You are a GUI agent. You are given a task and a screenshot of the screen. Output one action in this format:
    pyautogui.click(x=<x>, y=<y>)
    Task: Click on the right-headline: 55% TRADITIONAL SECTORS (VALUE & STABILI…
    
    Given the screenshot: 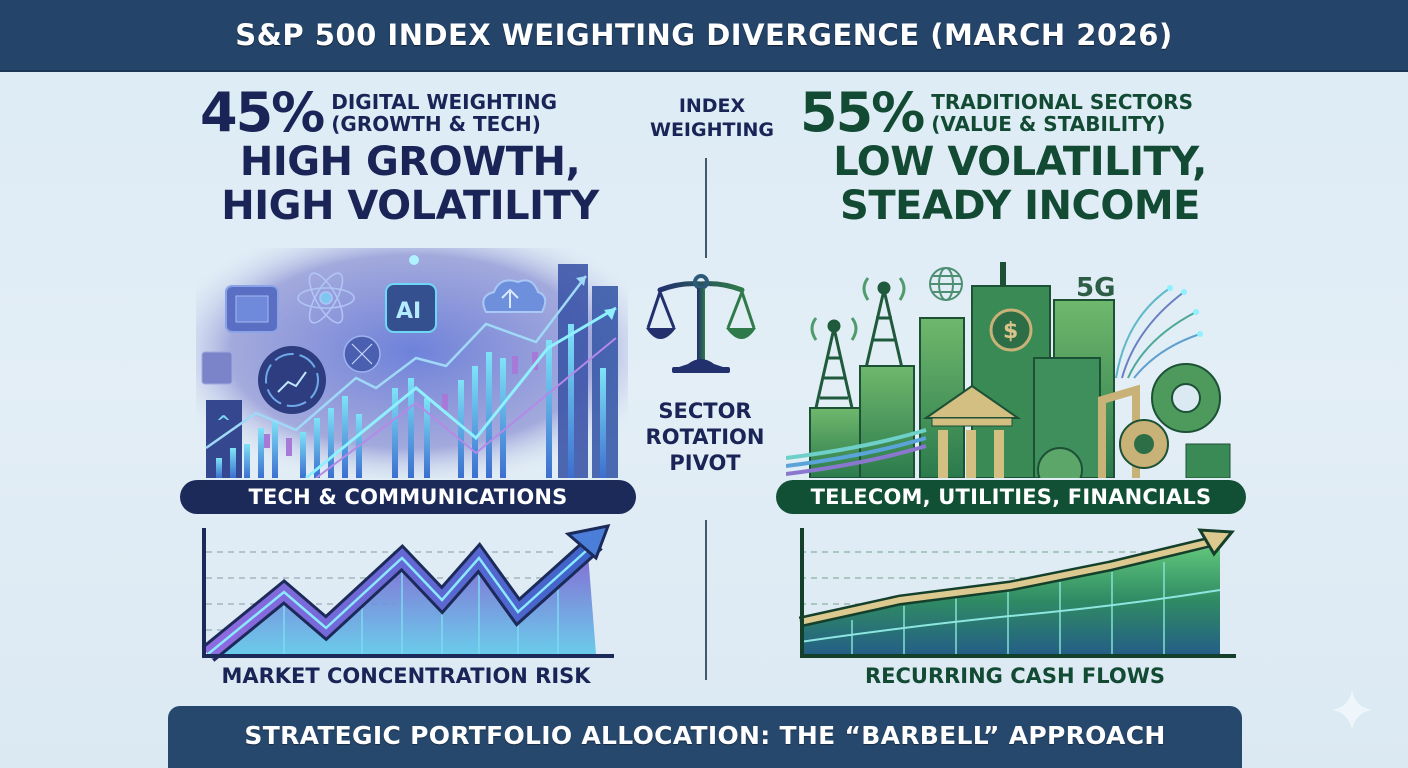 What is the action you would take?
    pyautogui.click(x=1020, y=155)
    